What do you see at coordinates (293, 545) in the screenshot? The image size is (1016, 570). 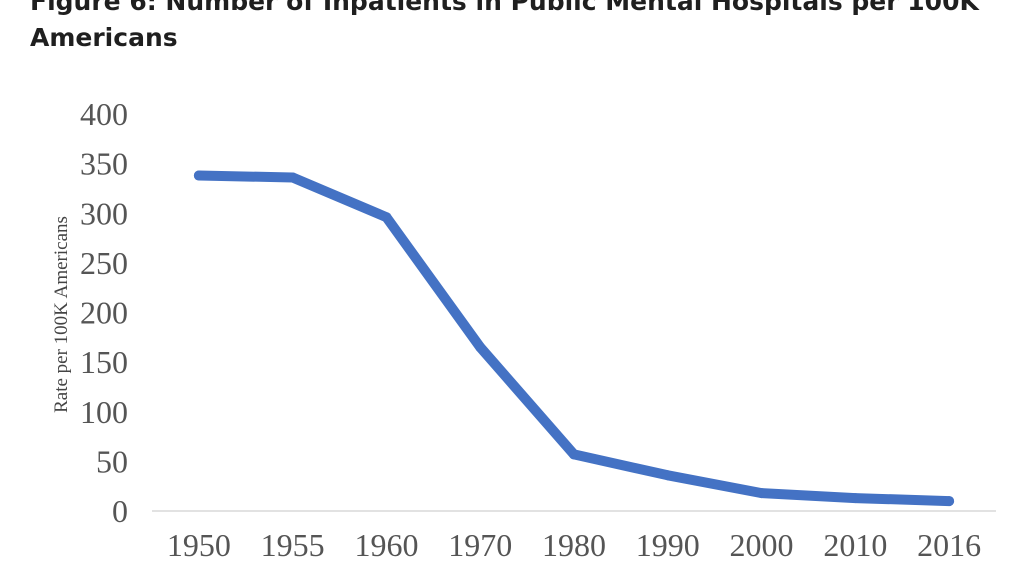 I see `x-tick-label: 1955` at bounding box center [293, 545].